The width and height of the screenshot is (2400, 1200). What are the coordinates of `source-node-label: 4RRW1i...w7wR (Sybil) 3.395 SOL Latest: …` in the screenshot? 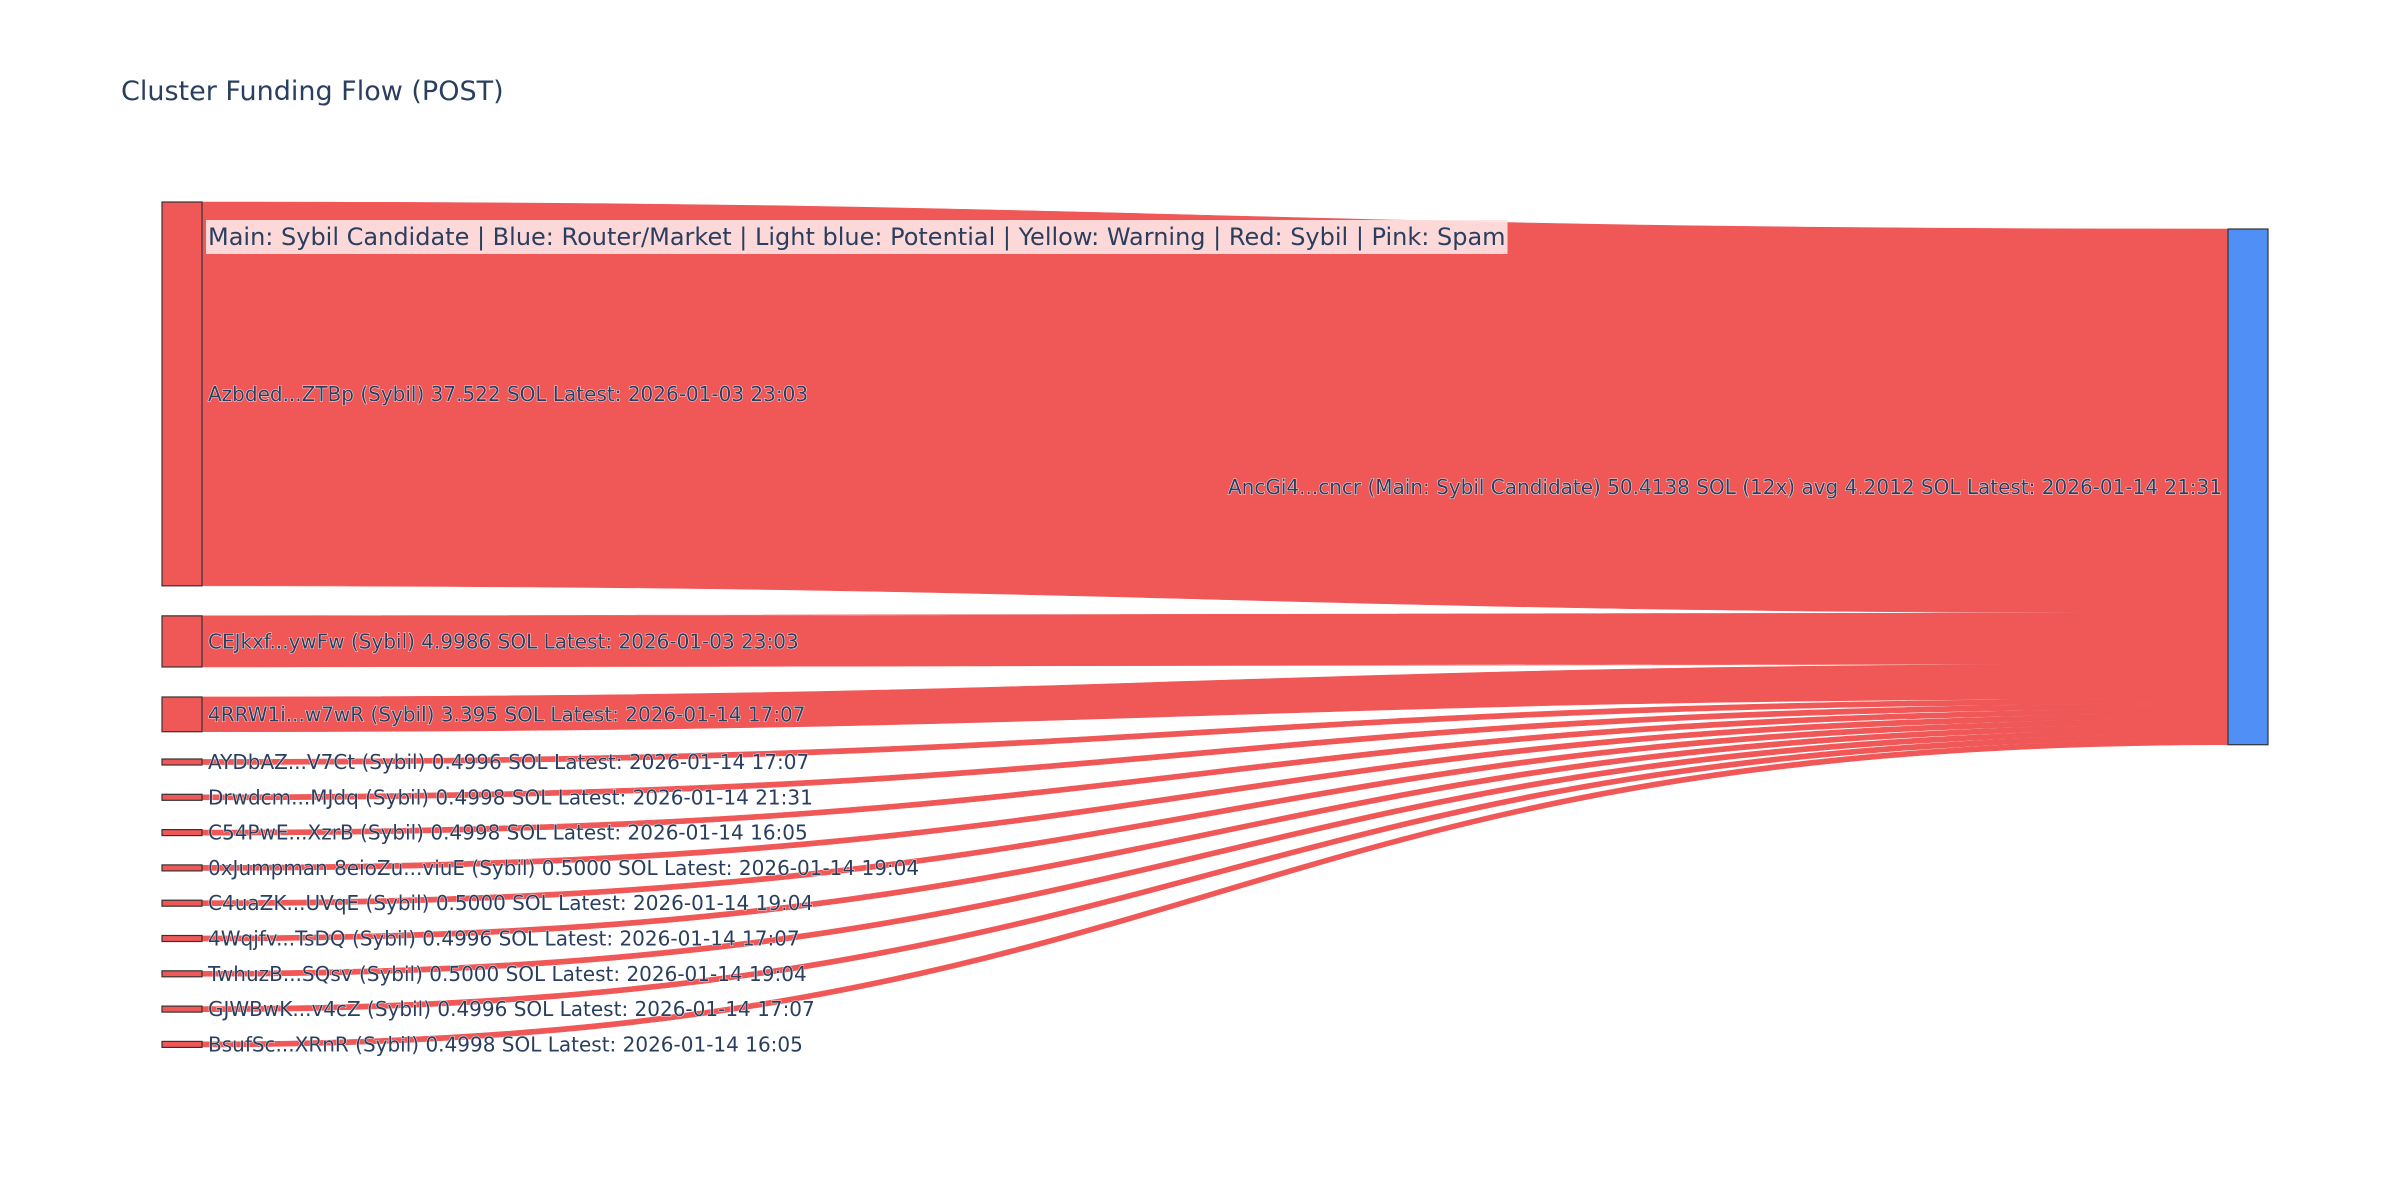 It's located at (507, 714).